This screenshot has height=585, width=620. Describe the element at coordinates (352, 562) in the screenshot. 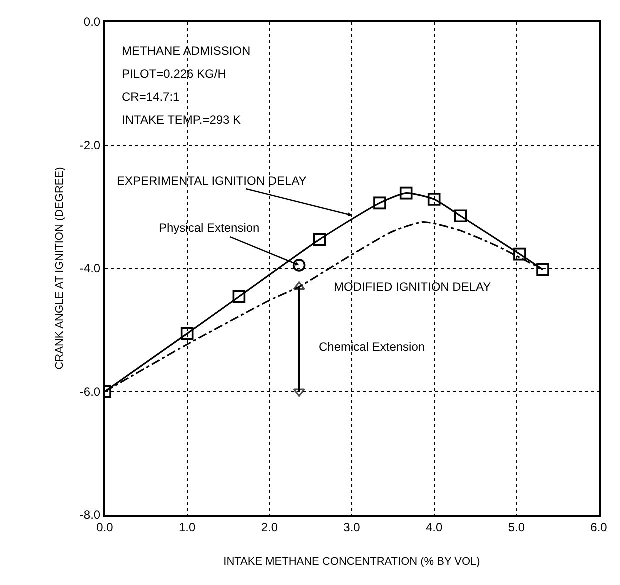

I see `x-axis-title: INTAKE METHANE CONCENTRATION (% BY VOL)` at that location.